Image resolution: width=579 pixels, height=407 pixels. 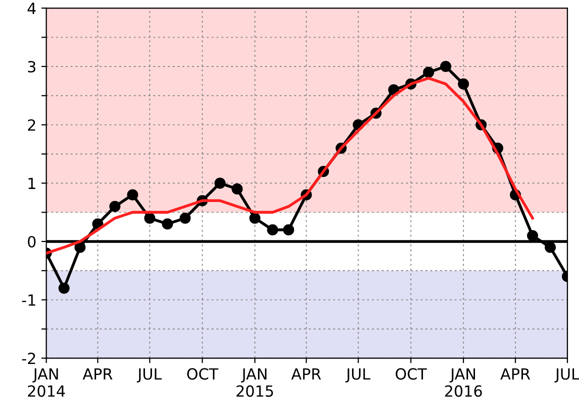 What do you see at coordinates (463, 382) in the screenshot?
I see `x-tick-label: JAN 2016` at bounding box center [463, 382].